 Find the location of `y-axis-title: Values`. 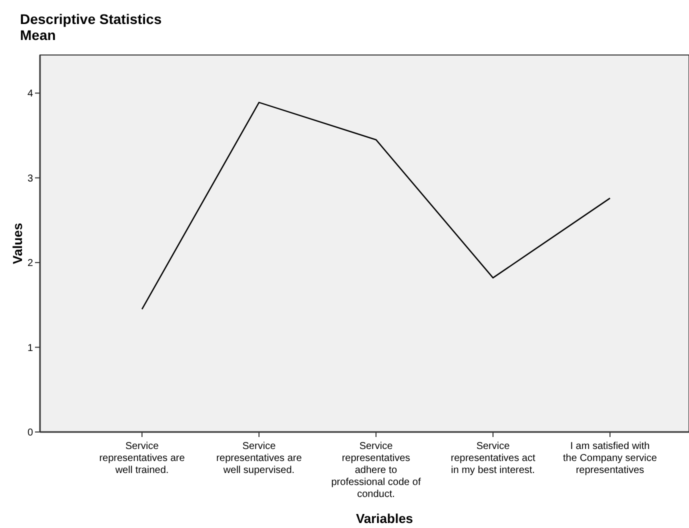

y-axis-title: Values is located at coordinates (17, 243).